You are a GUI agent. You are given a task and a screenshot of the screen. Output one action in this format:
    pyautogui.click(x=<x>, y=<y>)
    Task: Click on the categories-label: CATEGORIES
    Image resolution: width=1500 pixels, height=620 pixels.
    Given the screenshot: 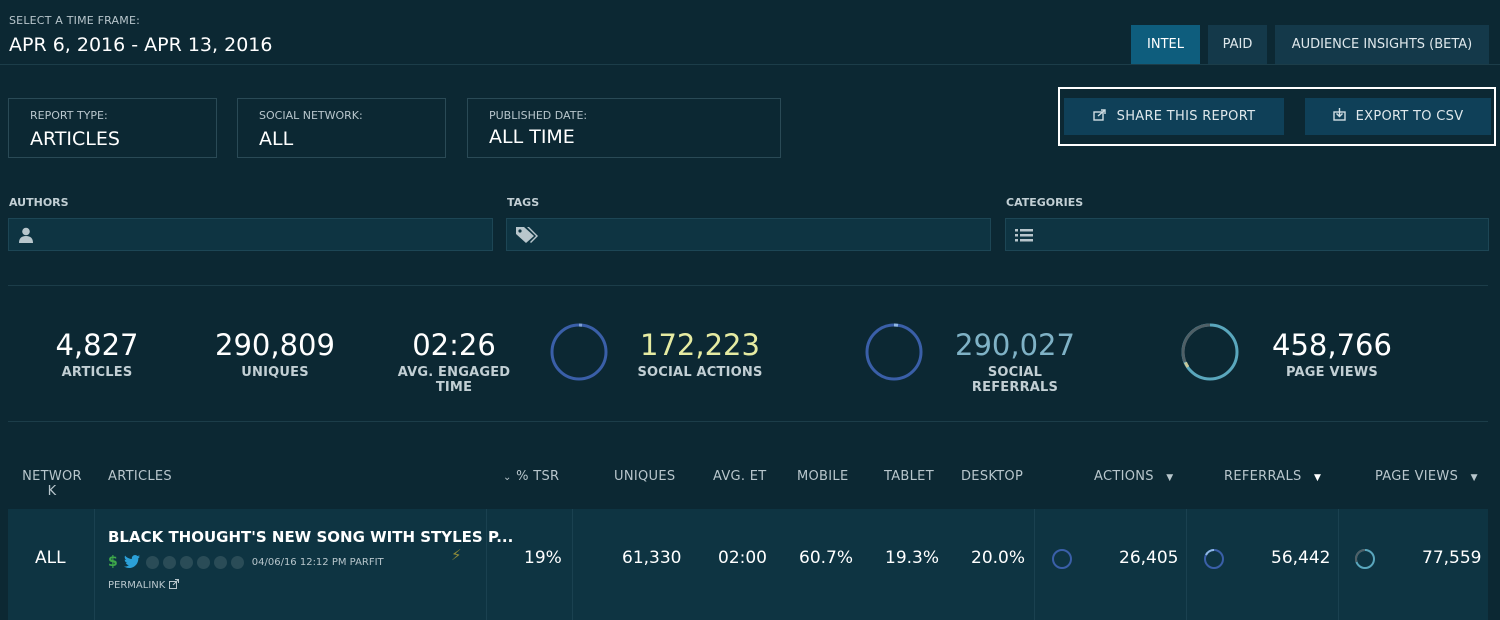 What is the action you would take?
    pyautogui.click(x=1045, y=202)
    